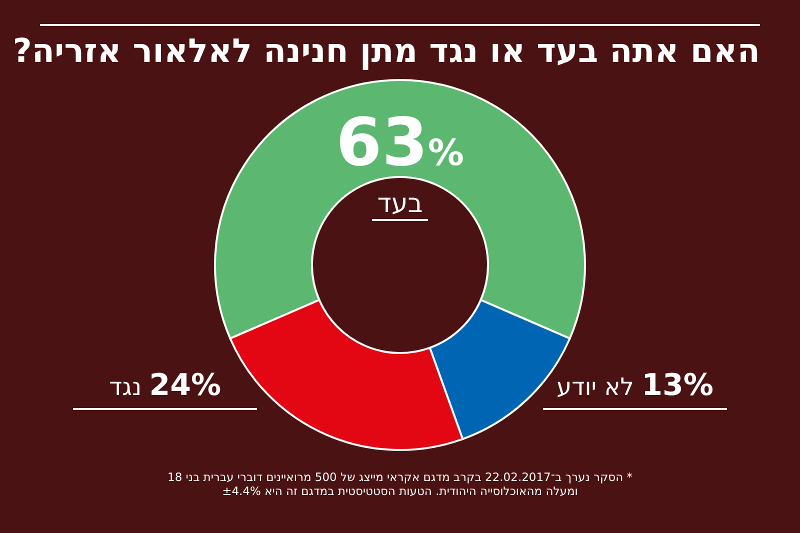  Describe the element at coordinates (129, 387) in the screenshot. I see `slice-label: נגד` at that location.